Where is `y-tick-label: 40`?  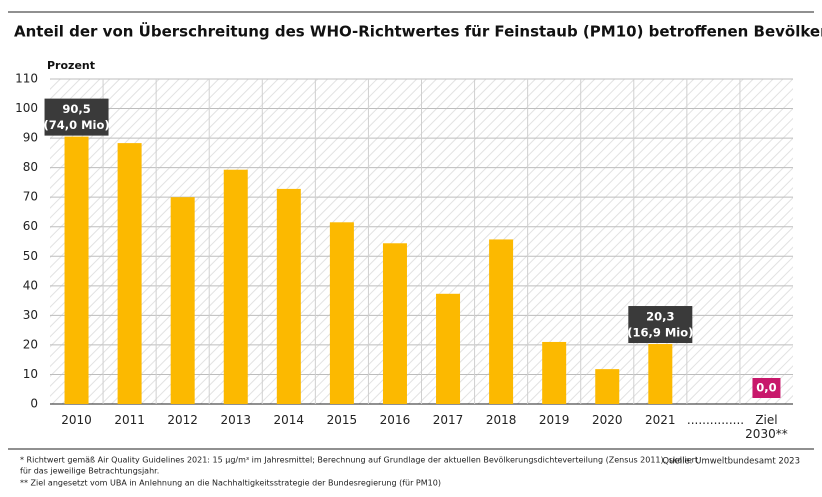 y-tick-label: 40 is located at coordinates (30, 285).